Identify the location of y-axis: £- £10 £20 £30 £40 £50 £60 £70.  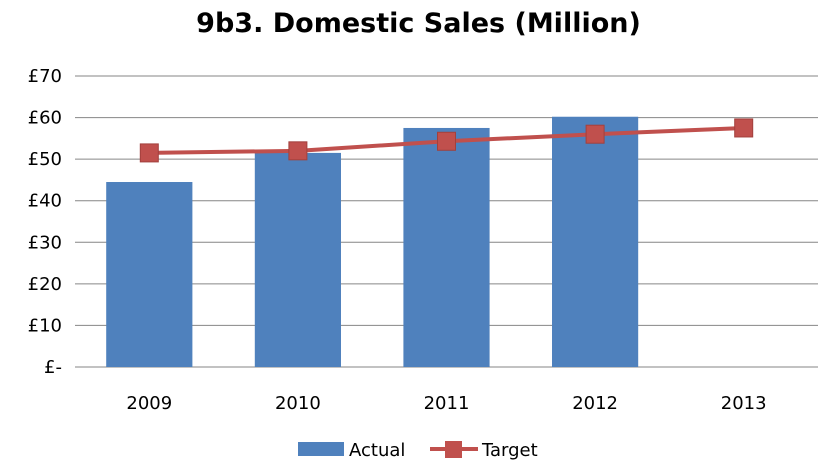
(45, 222).